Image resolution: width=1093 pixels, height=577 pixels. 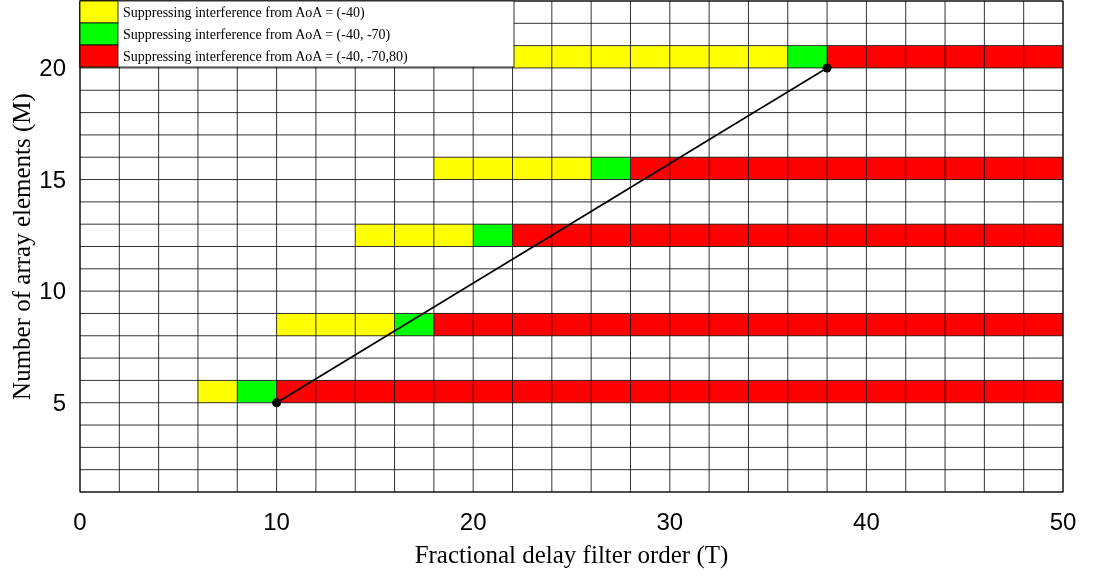 What do you see at coordinates (866, 521) in the screenshot?
I see `x-tick-label: 40` at bounding box center [866, 521].